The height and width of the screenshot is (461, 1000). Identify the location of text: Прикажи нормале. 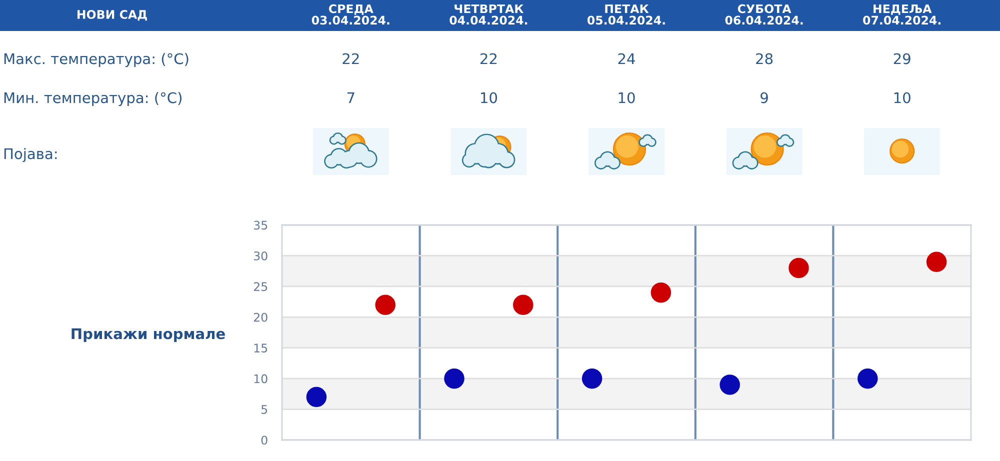
(148, 335).